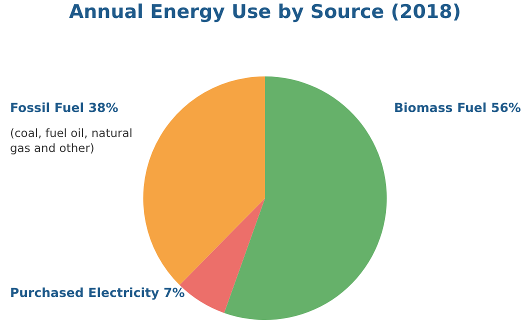  I want to click on pie-slice, so click(204, 180).